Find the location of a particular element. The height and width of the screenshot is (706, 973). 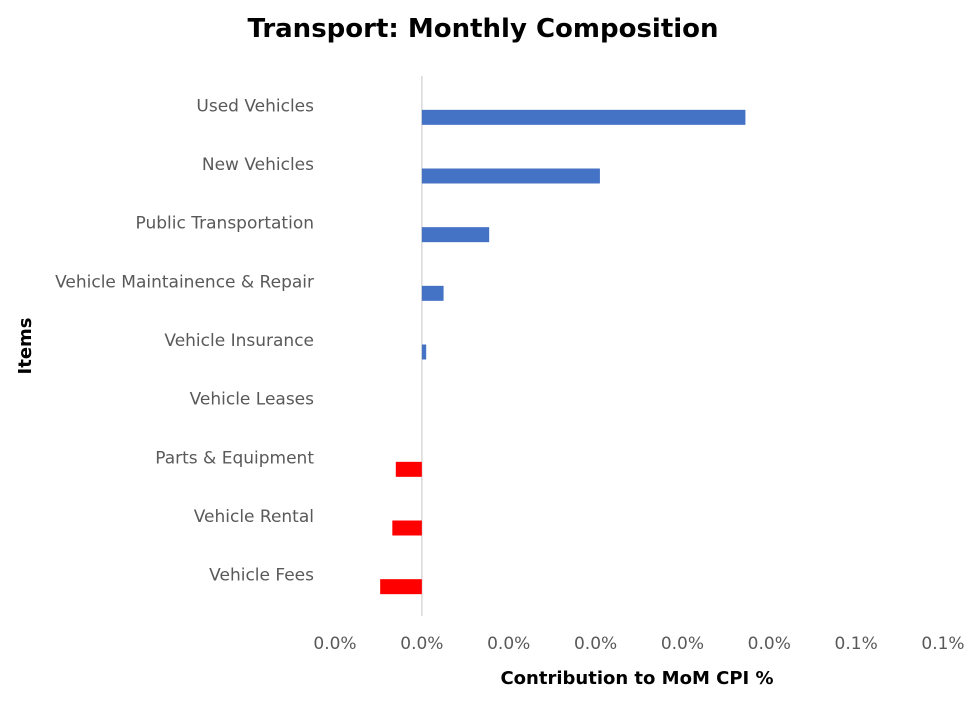

x-tick-label-4: 0.0% is located at coordinates (682, 644).